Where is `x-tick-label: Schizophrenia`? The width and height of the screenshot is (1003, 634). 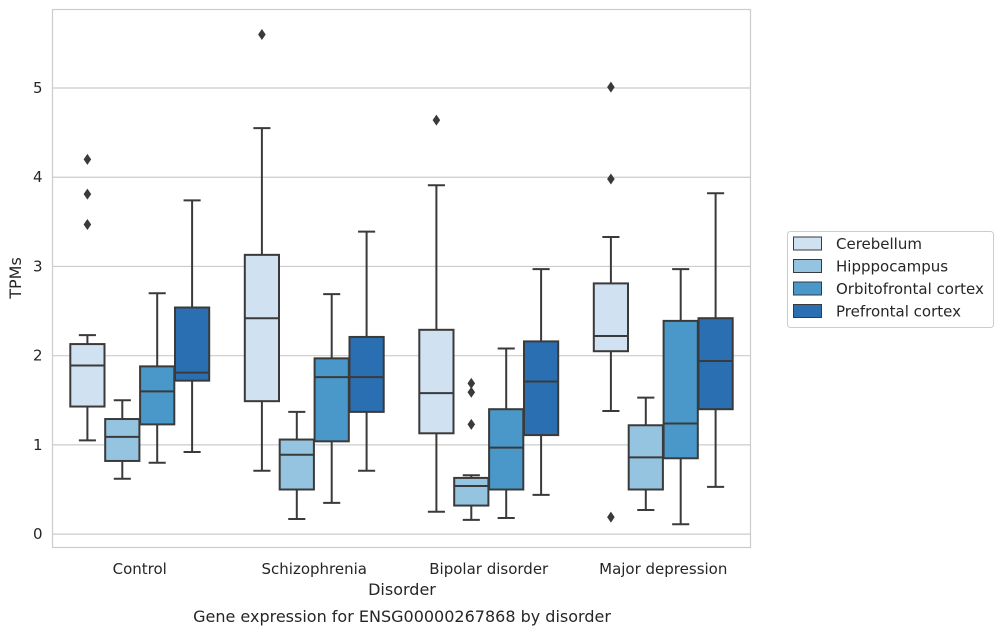
x-tick-label: Schizophrenia is located at coordinates (314, 569).